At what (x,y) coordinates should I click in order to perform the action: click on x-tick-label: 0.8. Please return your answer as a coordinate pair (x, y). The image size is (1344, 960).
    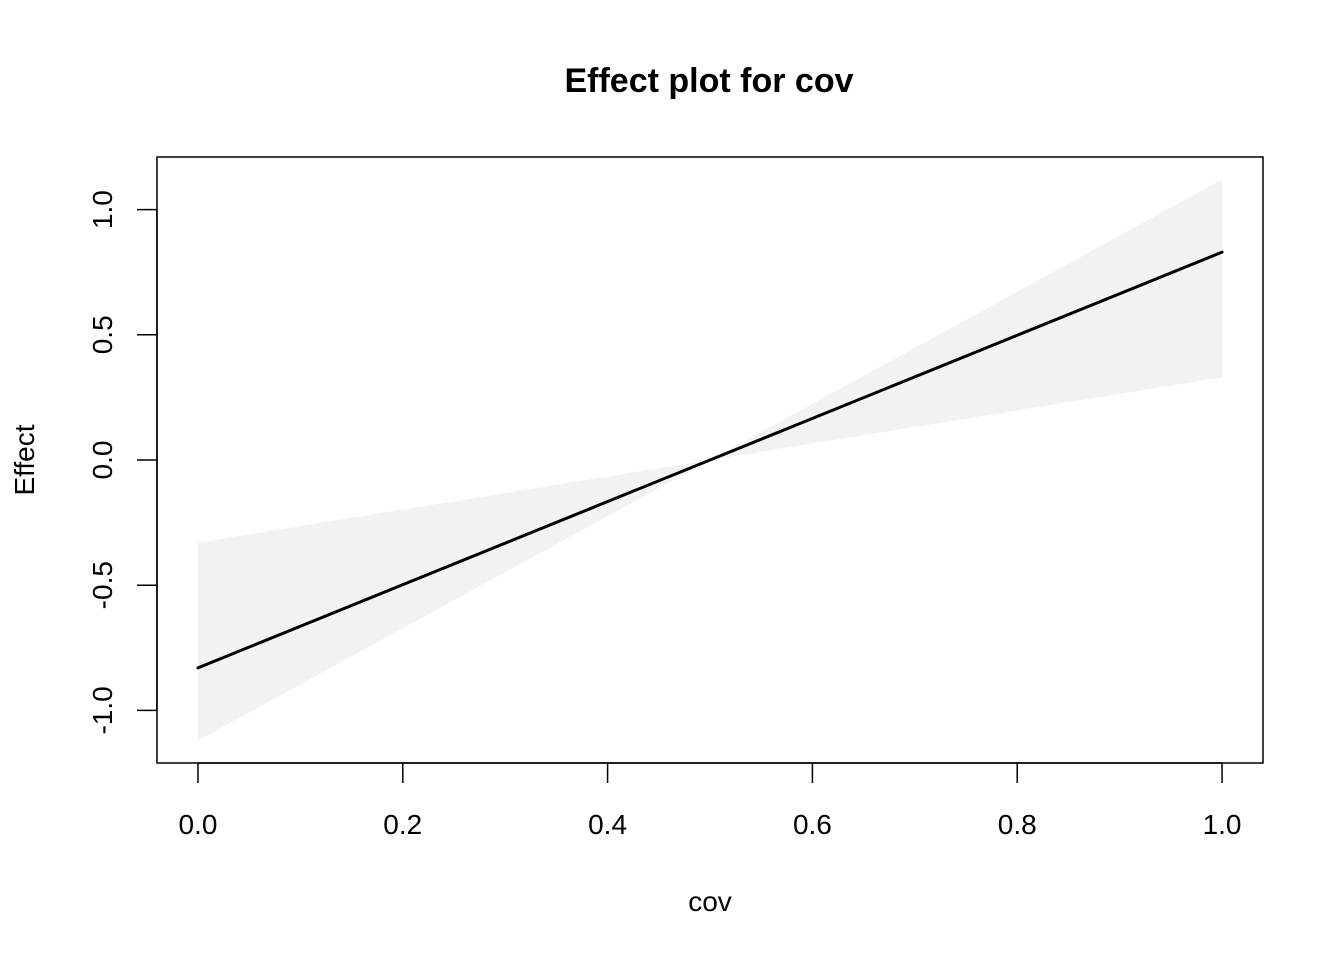
    Looking at the image, I should click on (1017, 824).